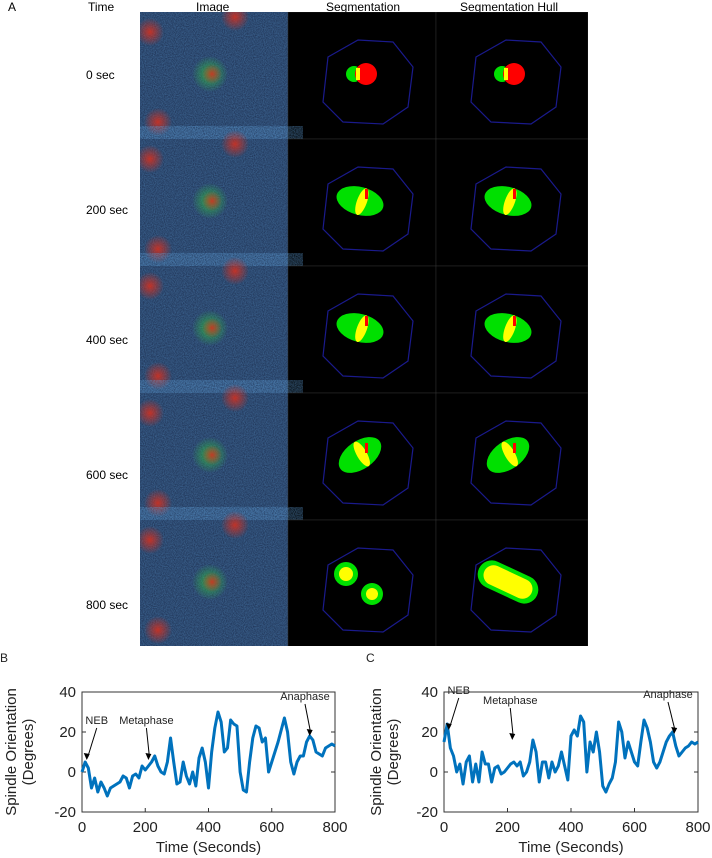 This screenshot has width=712, height=858. What do you see at coordinates (107, 210) in the screenshot?
I see `row-label: 200 sec` at bounding box center [107, 210].